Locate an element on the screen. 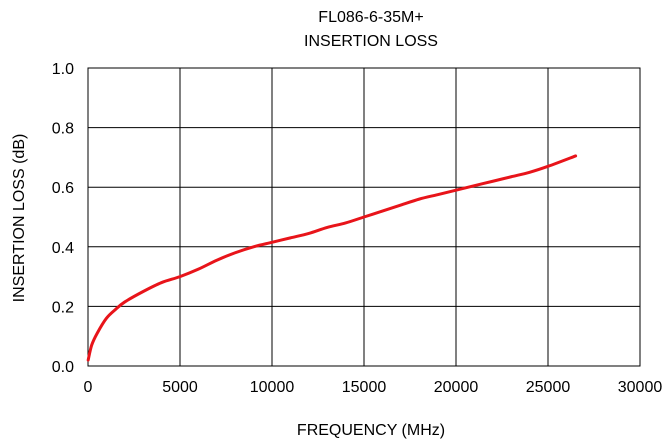 The height and width of the screenshot is (443, 671). x-tick-label: 25000 is located at coordinates (548, 387).